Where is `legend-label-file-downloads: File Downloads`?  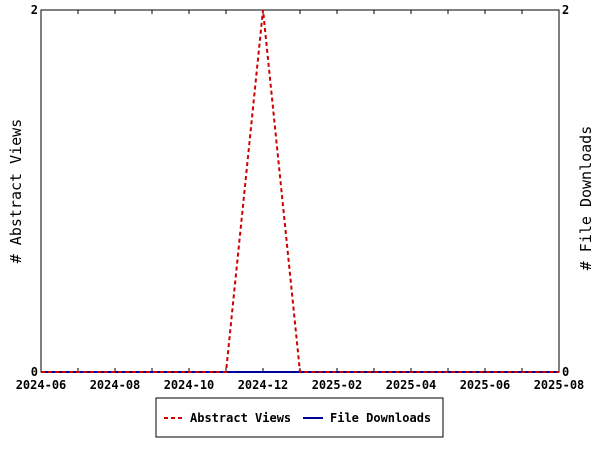
legend-label-file-downloads: File Downloads is located at coordinates (380, 418).